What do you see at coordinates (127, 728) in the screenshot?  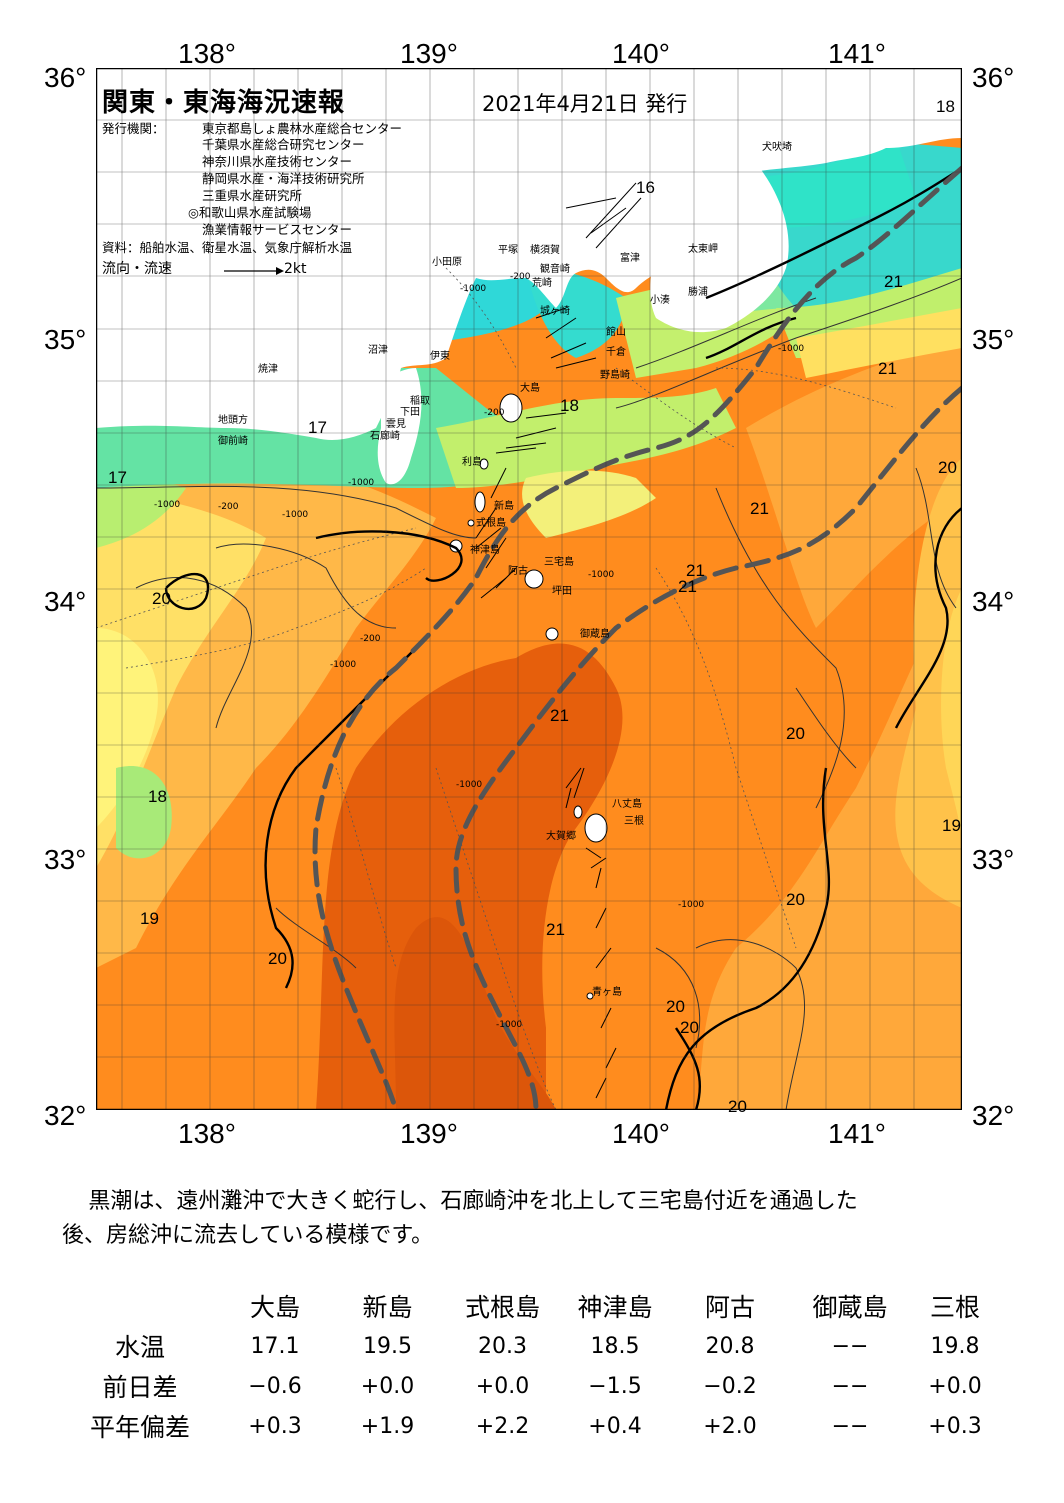 I see `sst-band-19b-west` at bounding box center [127, 728].